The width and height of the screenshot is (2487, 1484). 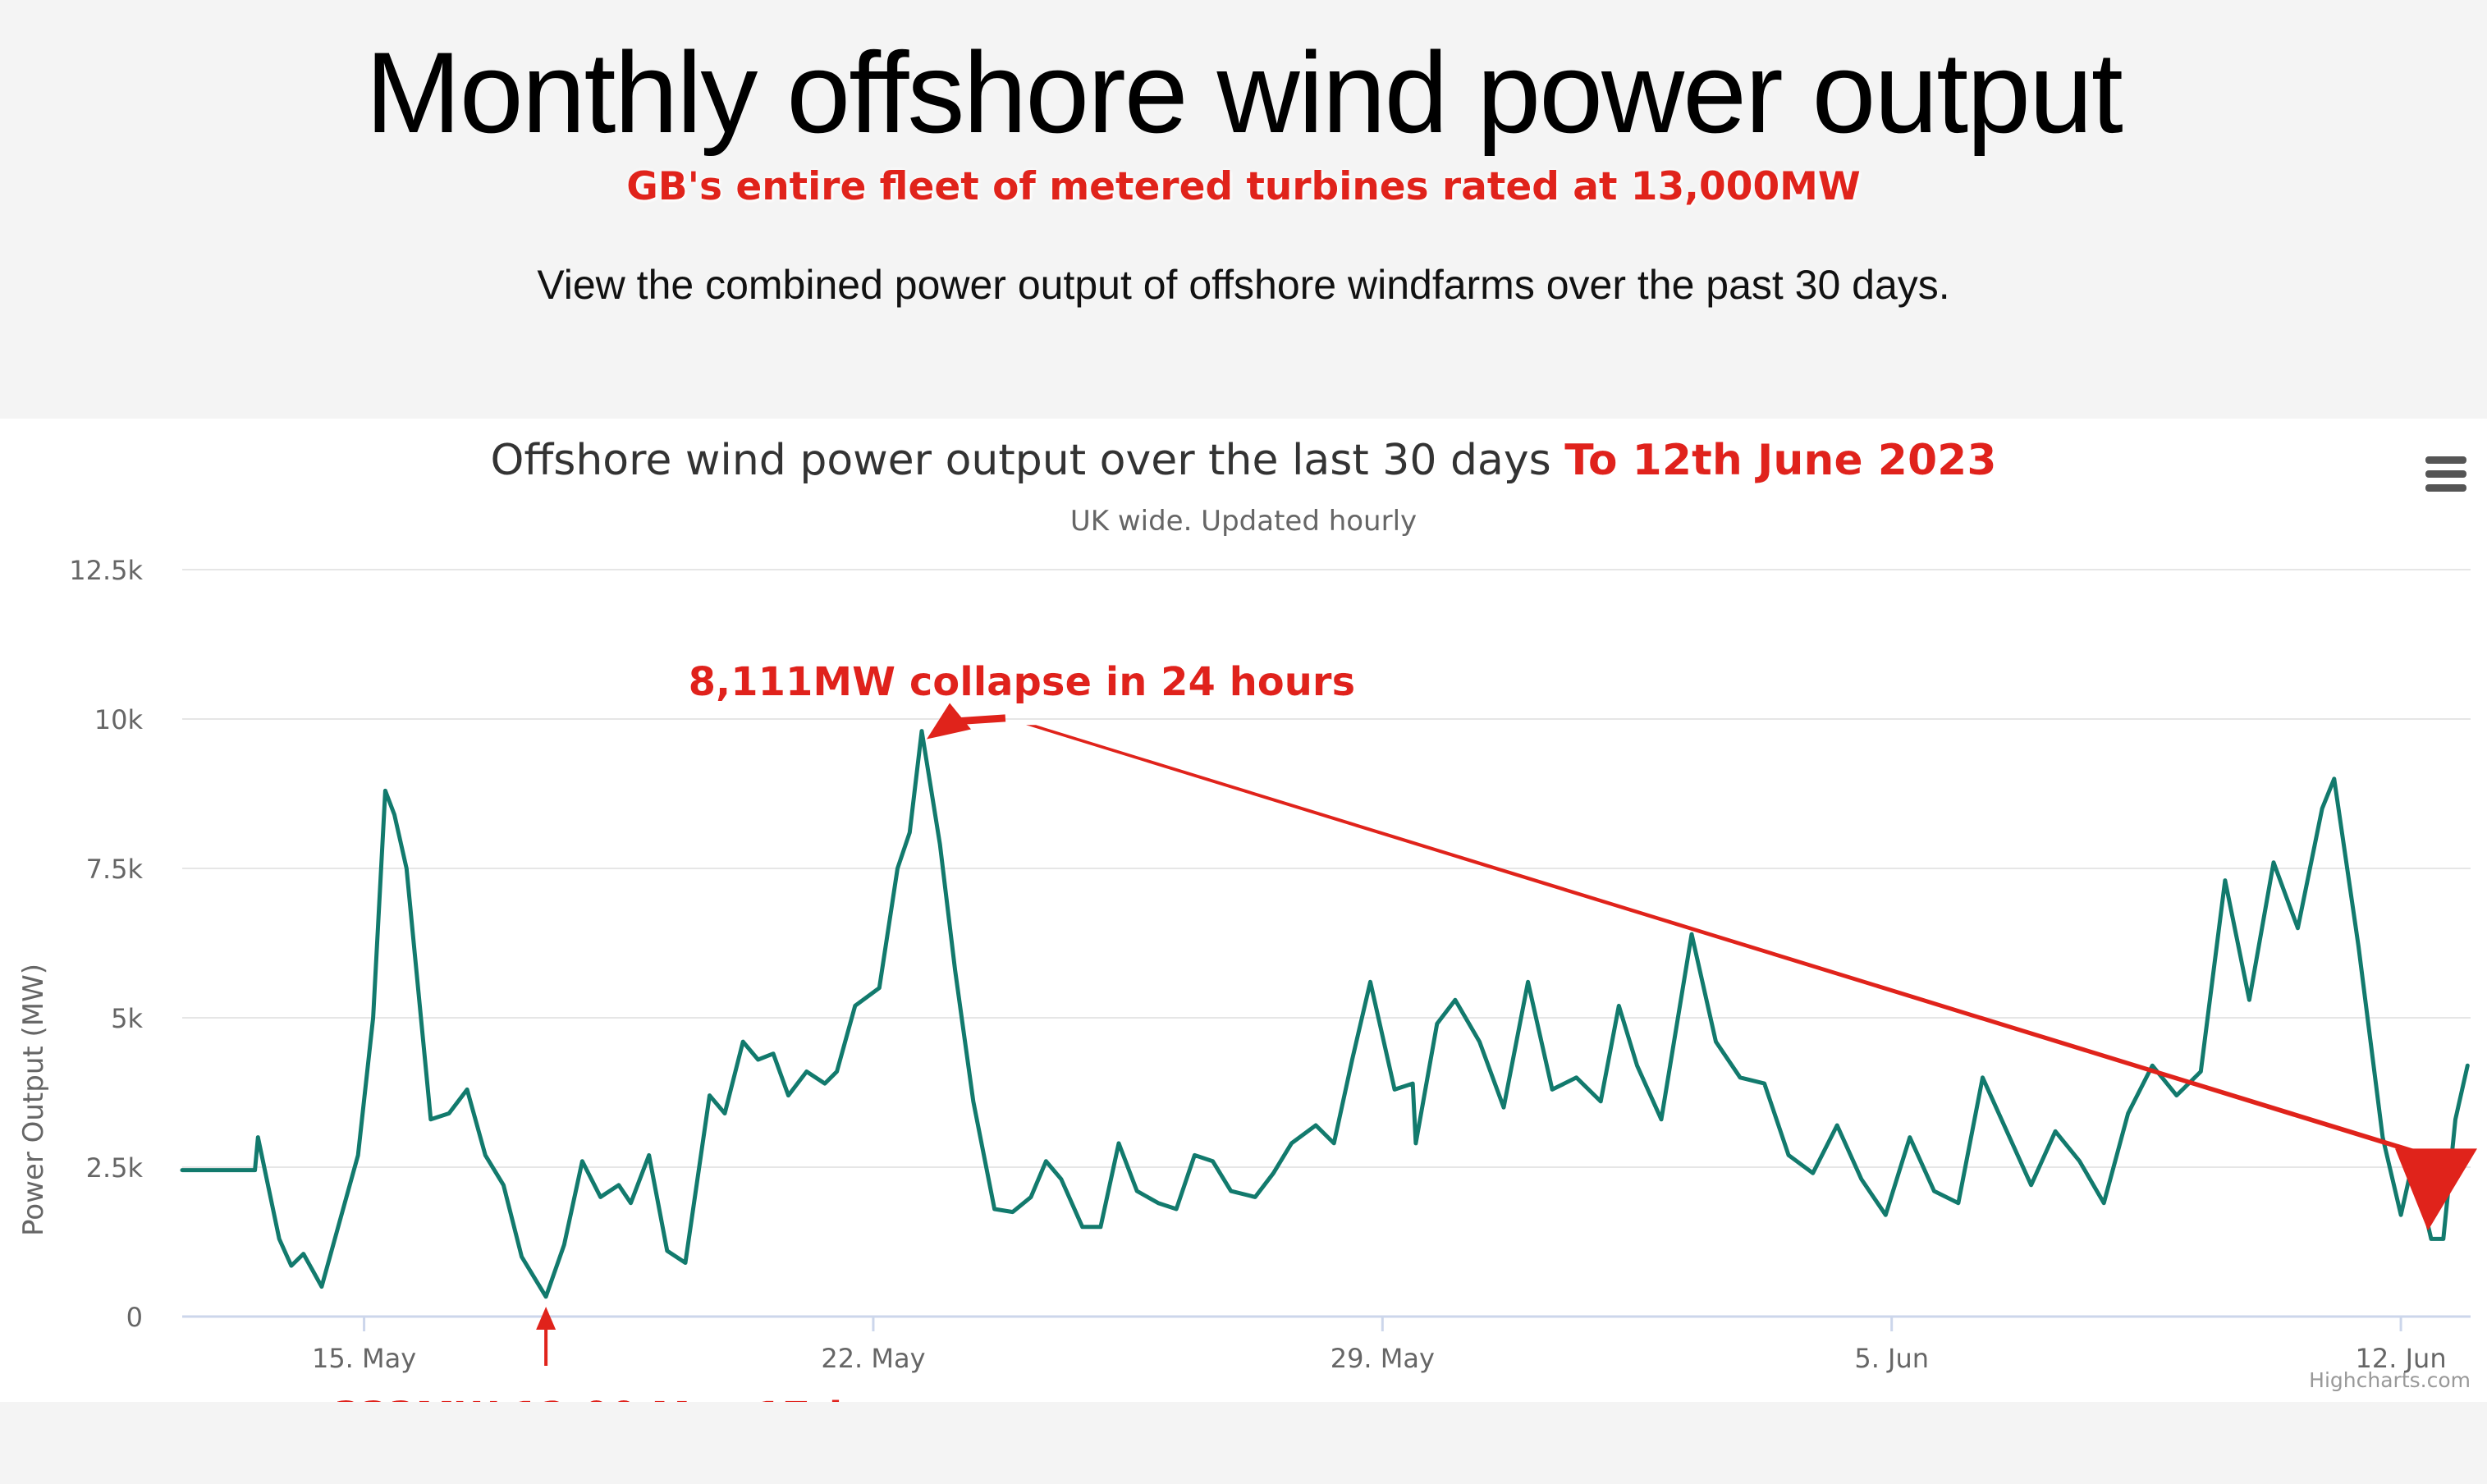 What do you see at coordinates (134, 1317) in the screenshot?
I see `y-tick-label: 0` at bounding box center [134, 1317].